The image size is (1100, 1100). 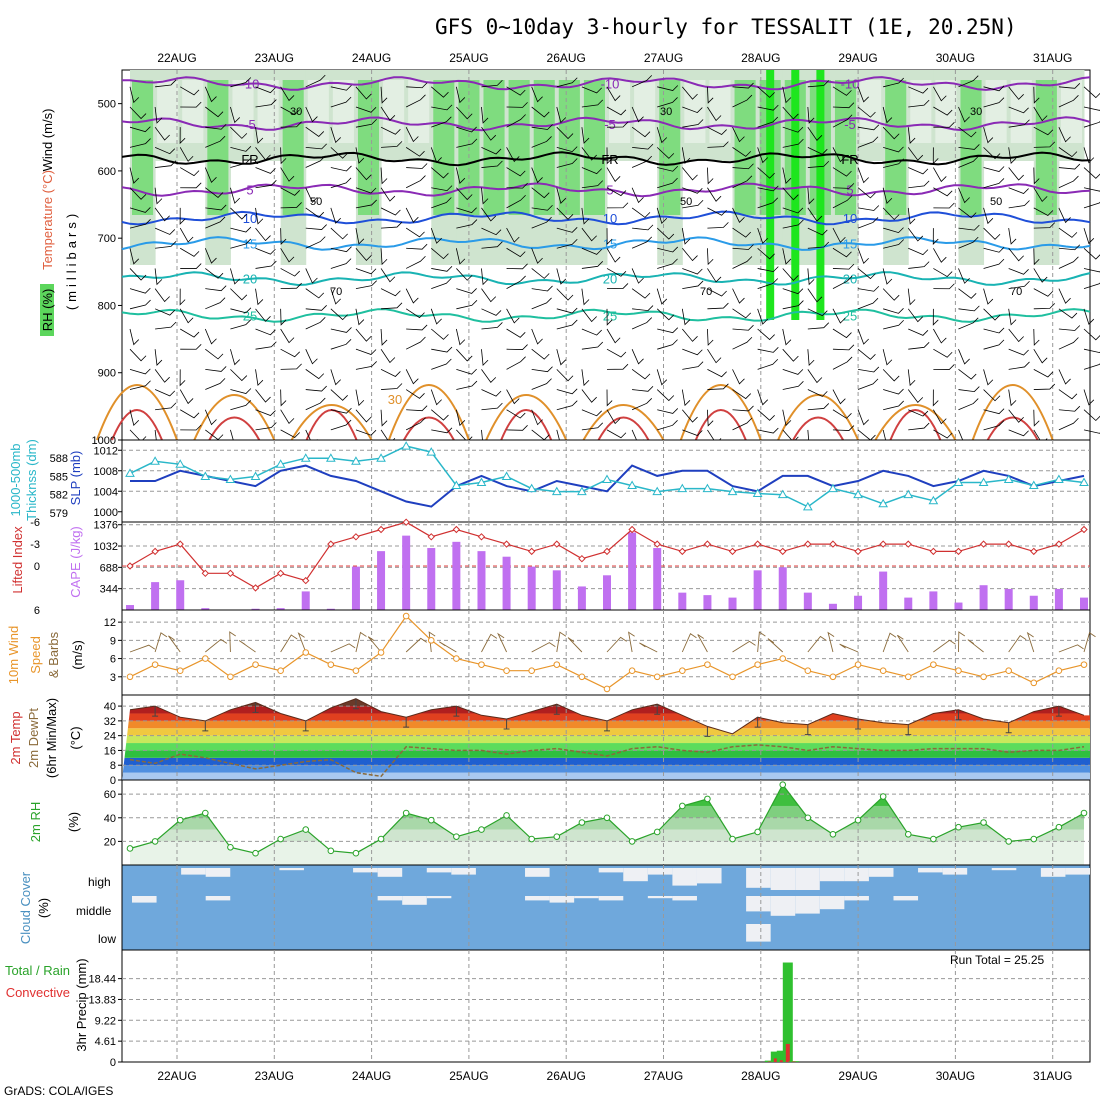 I want to click on precip-total-bar, so click(x=769, y=1061).